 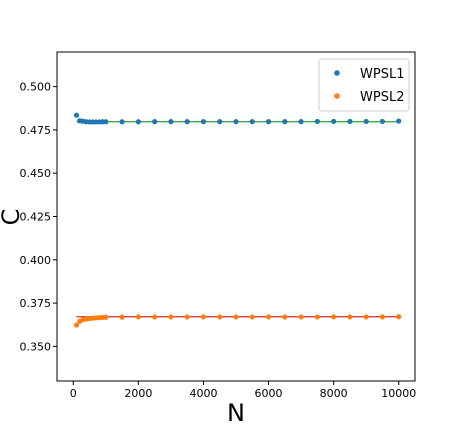 I want to click on y-tick-label: 0.500, so click(x=36, y=87).